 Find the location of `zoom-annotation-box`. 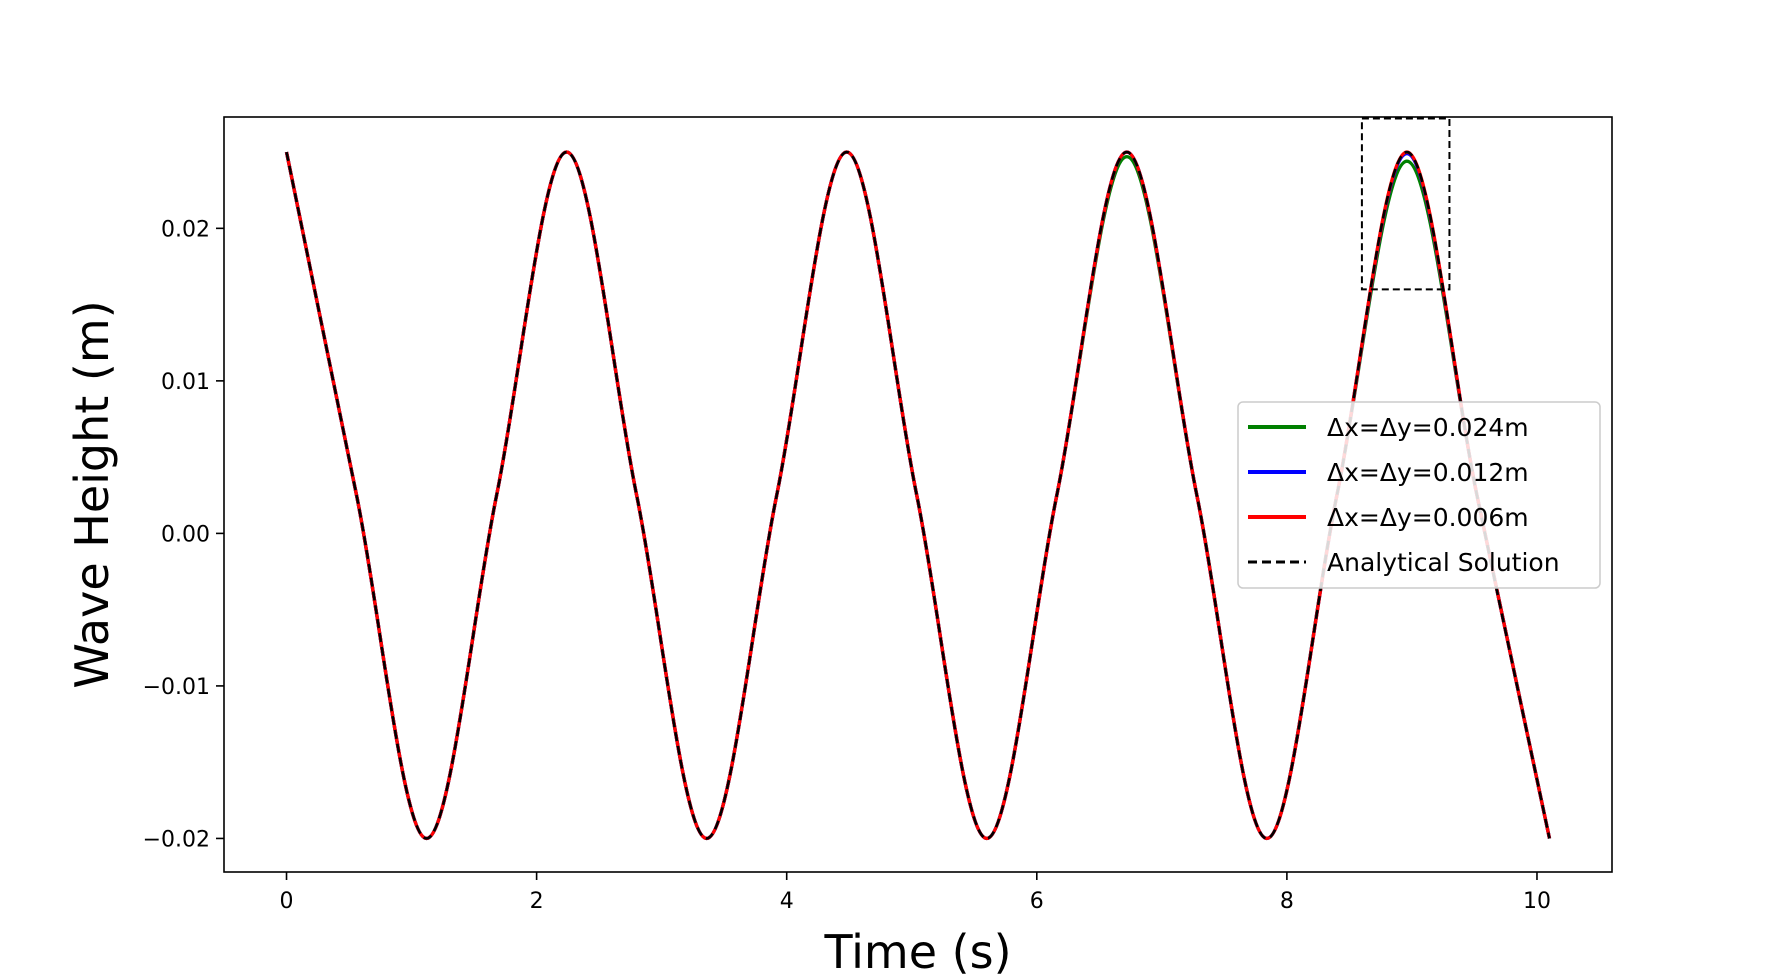

zoom-annotation-box is located at coordinates (1405, 204).